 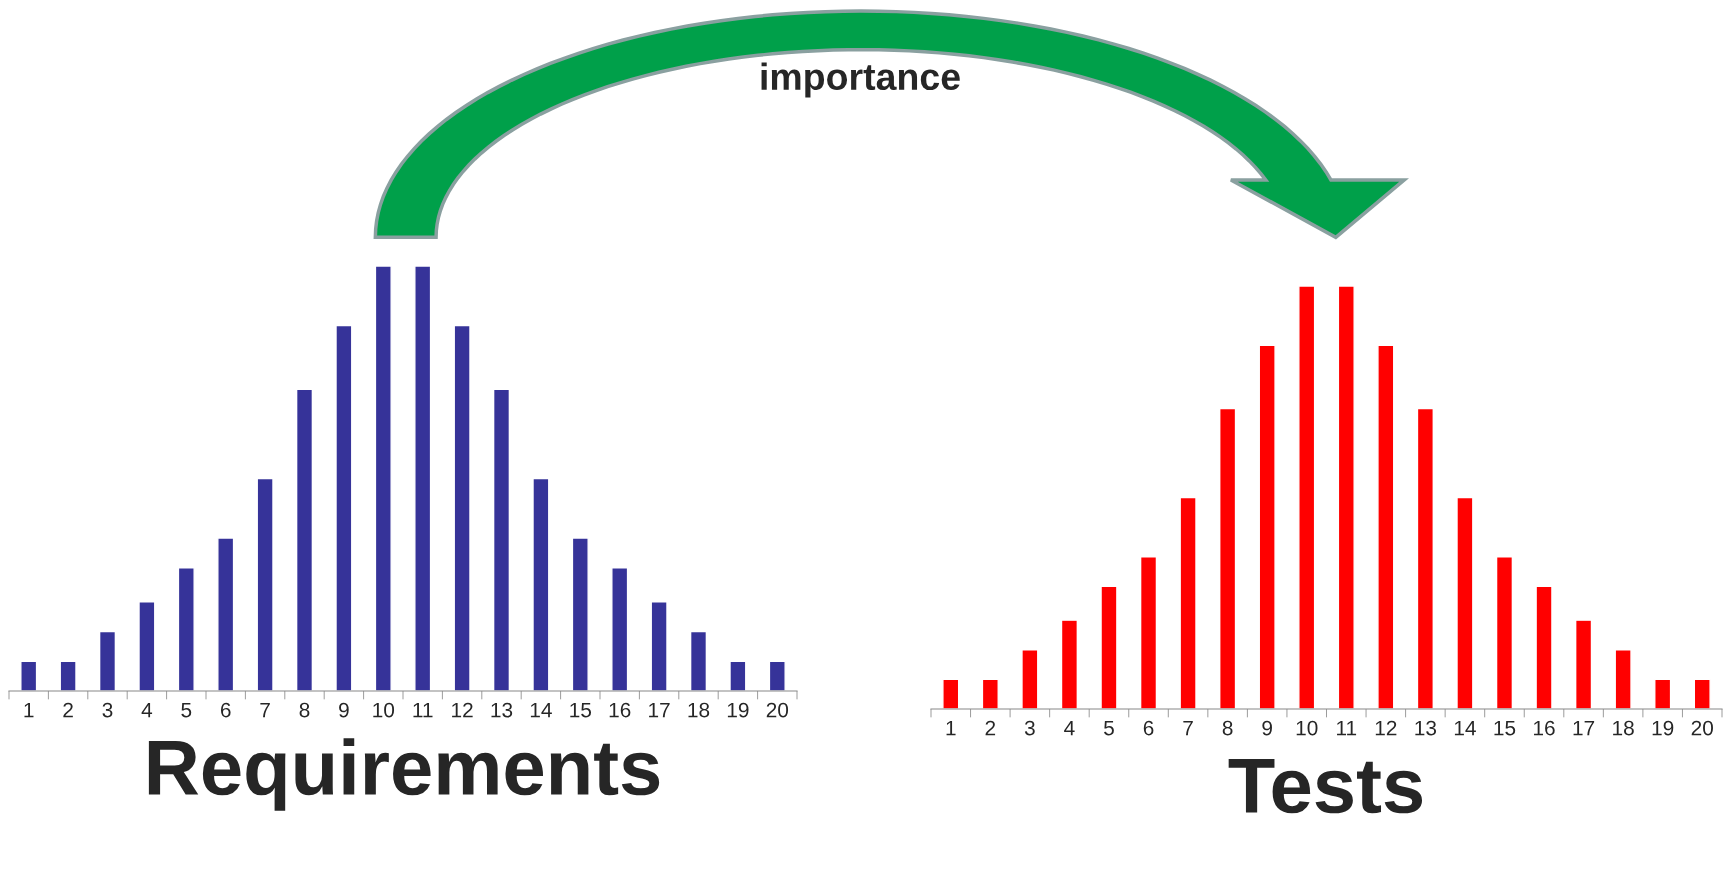 I want to click on text: importance, so click(x=860, y=80).